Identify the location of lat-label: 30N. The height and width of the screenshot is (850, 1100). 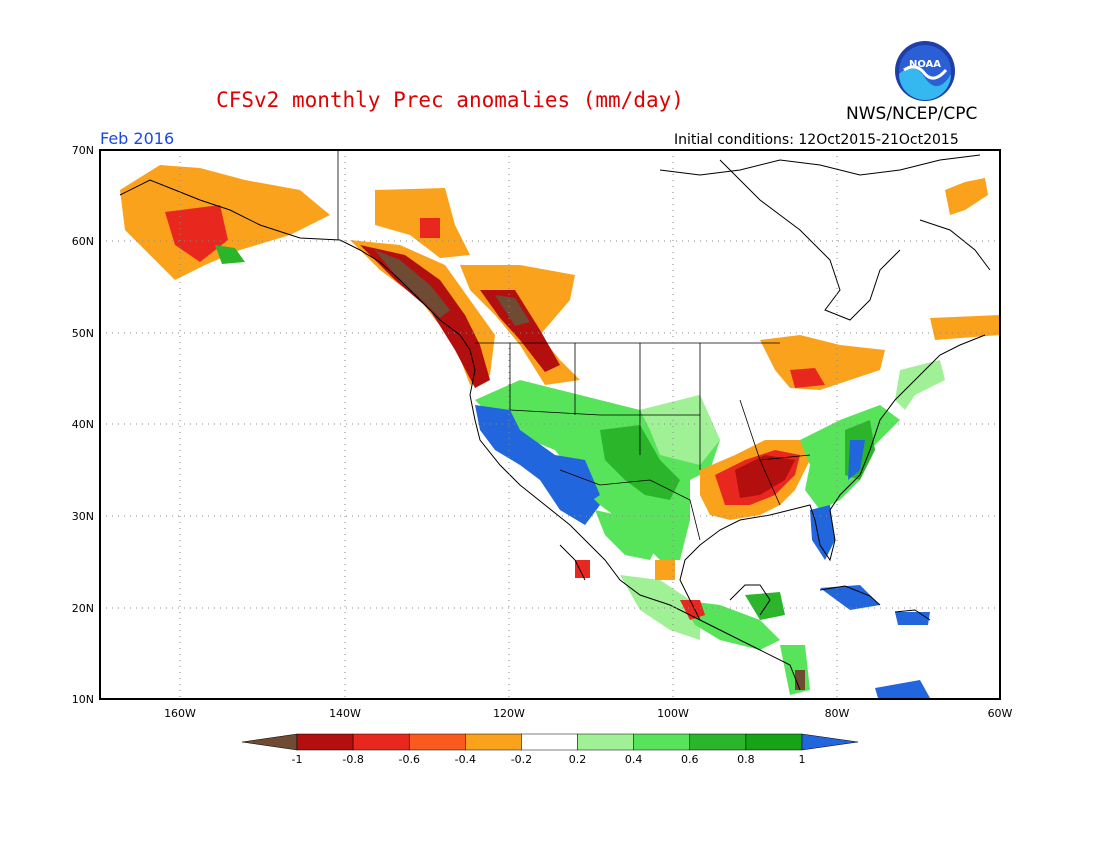
(83, 516).